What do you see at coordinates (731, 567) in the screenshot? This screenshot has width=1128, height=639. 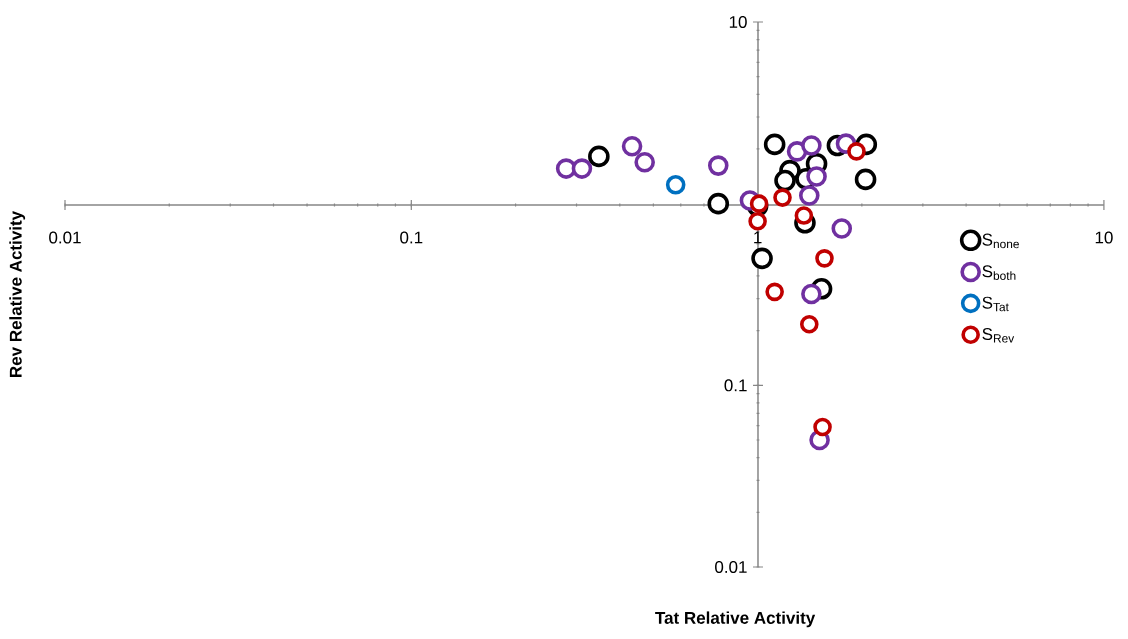 I see `y-tick-label: 0.01` at bounding box center [731, 567].